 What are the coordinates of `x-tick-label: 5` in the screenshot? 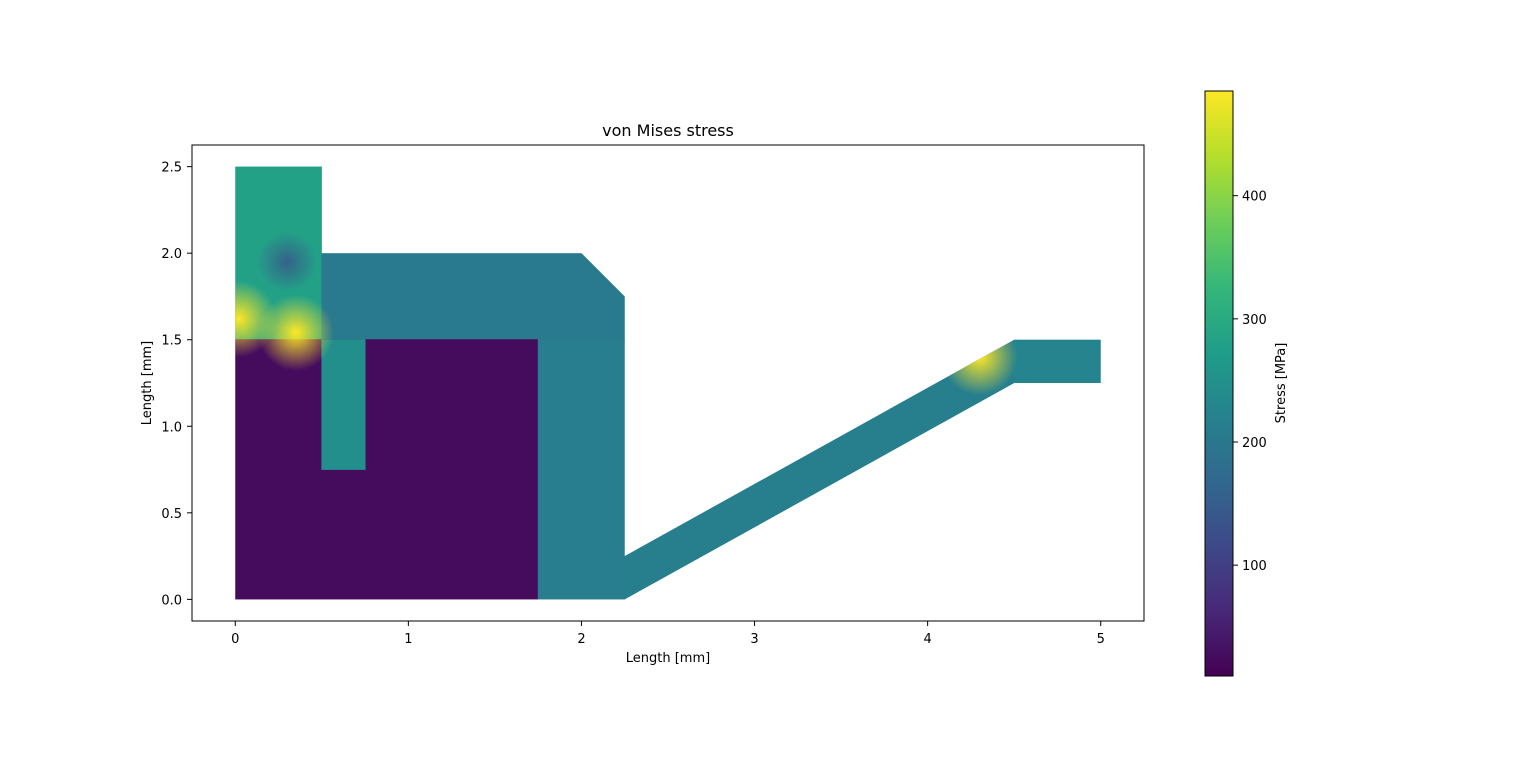 It's located at (1101, 639).